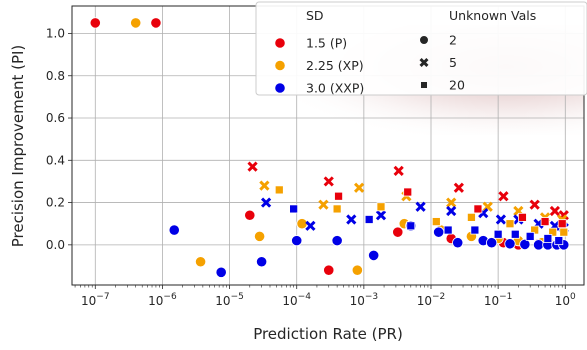 Image resolution: width=587 pixels, height=350 pixels. What do you see at coordinates (55, 160) in the screenshot?
I see `y-tick-label: 0.4` at bounding box center [55, 160].